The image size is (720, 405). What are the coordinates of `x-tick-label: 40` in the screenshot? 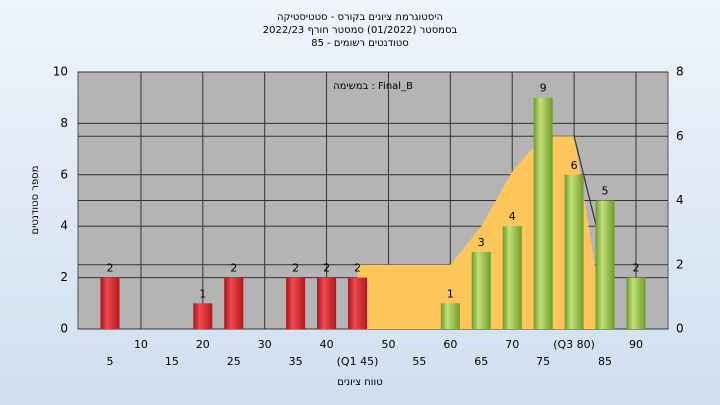 It's located at (327, 344).